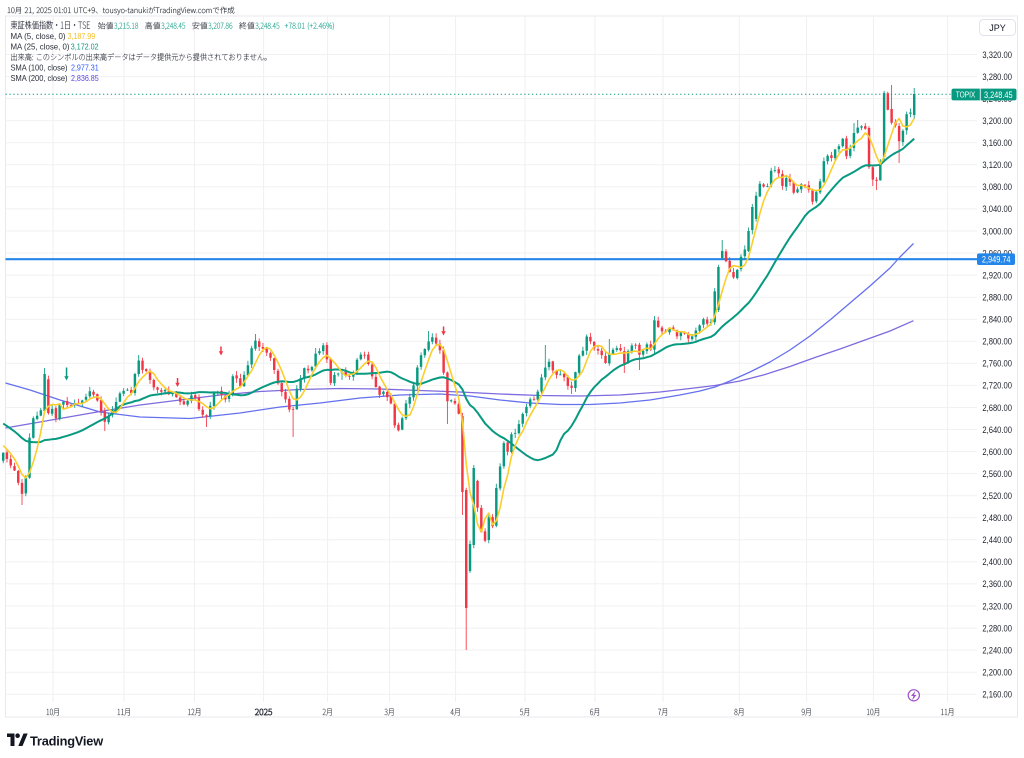 This screenshot has height=758, width=1024. What do you see at coordinates (997, 342) in the screenshot?
I see `svg-text: 2,800.00` at bounding box center [997, 342].